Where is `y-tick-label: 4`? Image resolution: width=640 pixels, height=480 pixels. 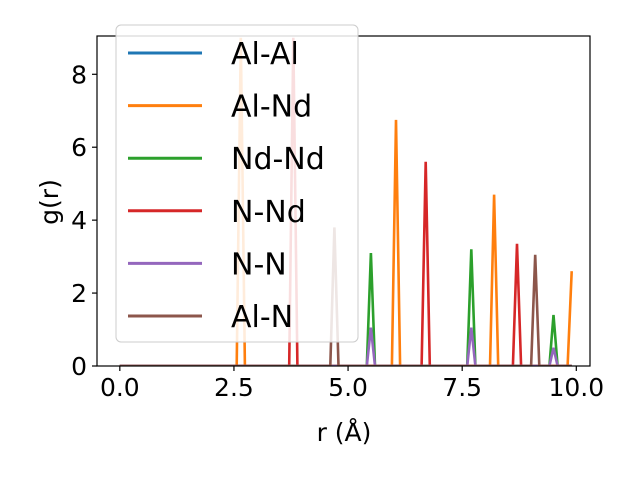 y-tick-label: 4 is located at coordinates (79, 220).